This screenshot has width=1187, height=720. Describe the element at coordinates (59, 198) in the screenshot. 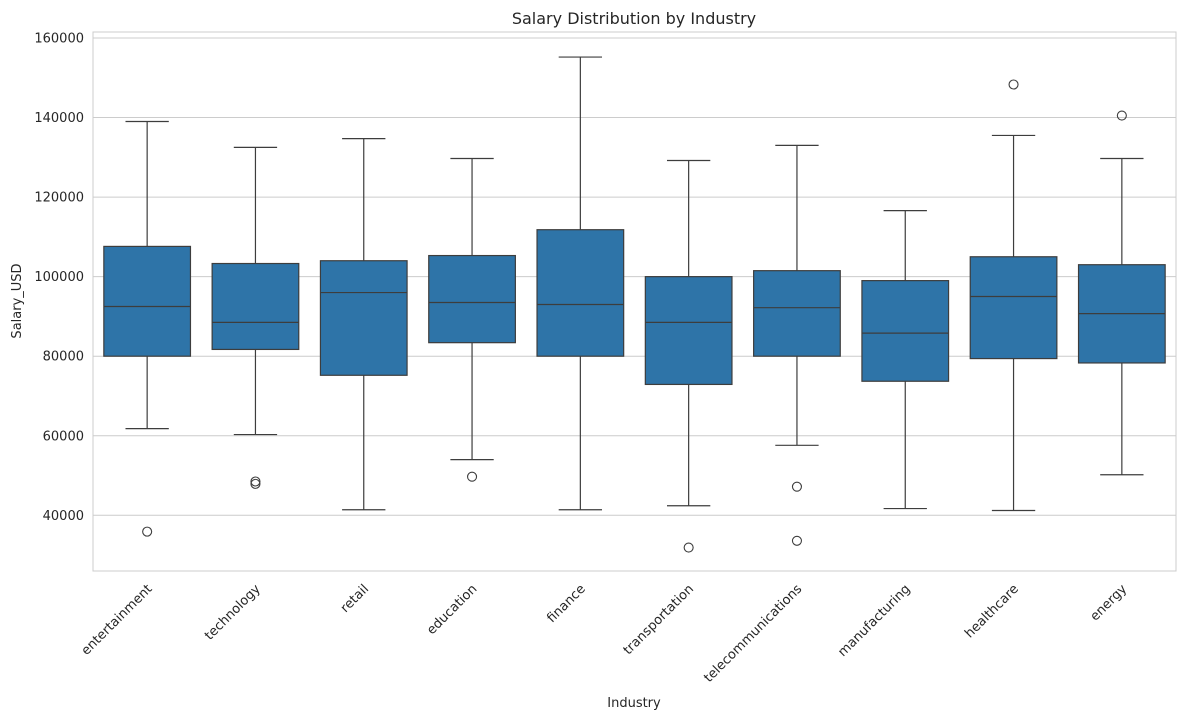

I see `y-tick-label: 120000` at that location.